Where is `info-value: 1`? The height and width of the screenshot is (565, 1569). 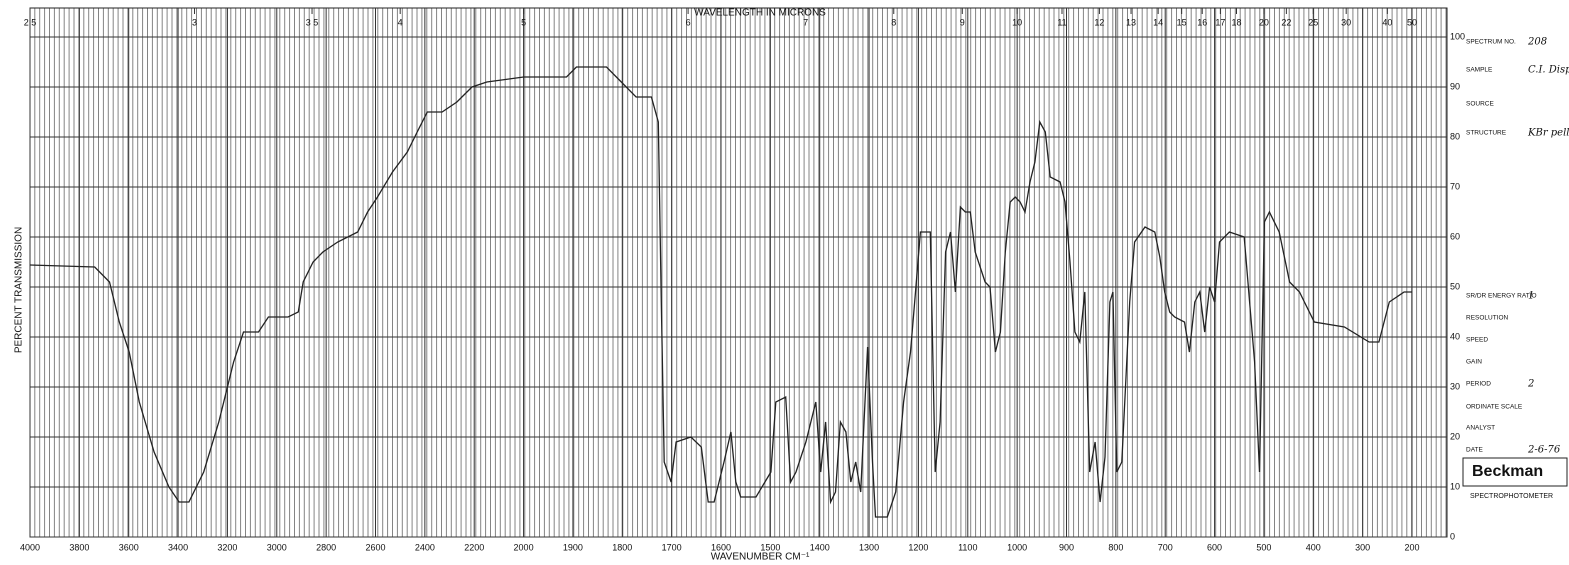 info-value: 1 is located at coordinates (1531, 296).